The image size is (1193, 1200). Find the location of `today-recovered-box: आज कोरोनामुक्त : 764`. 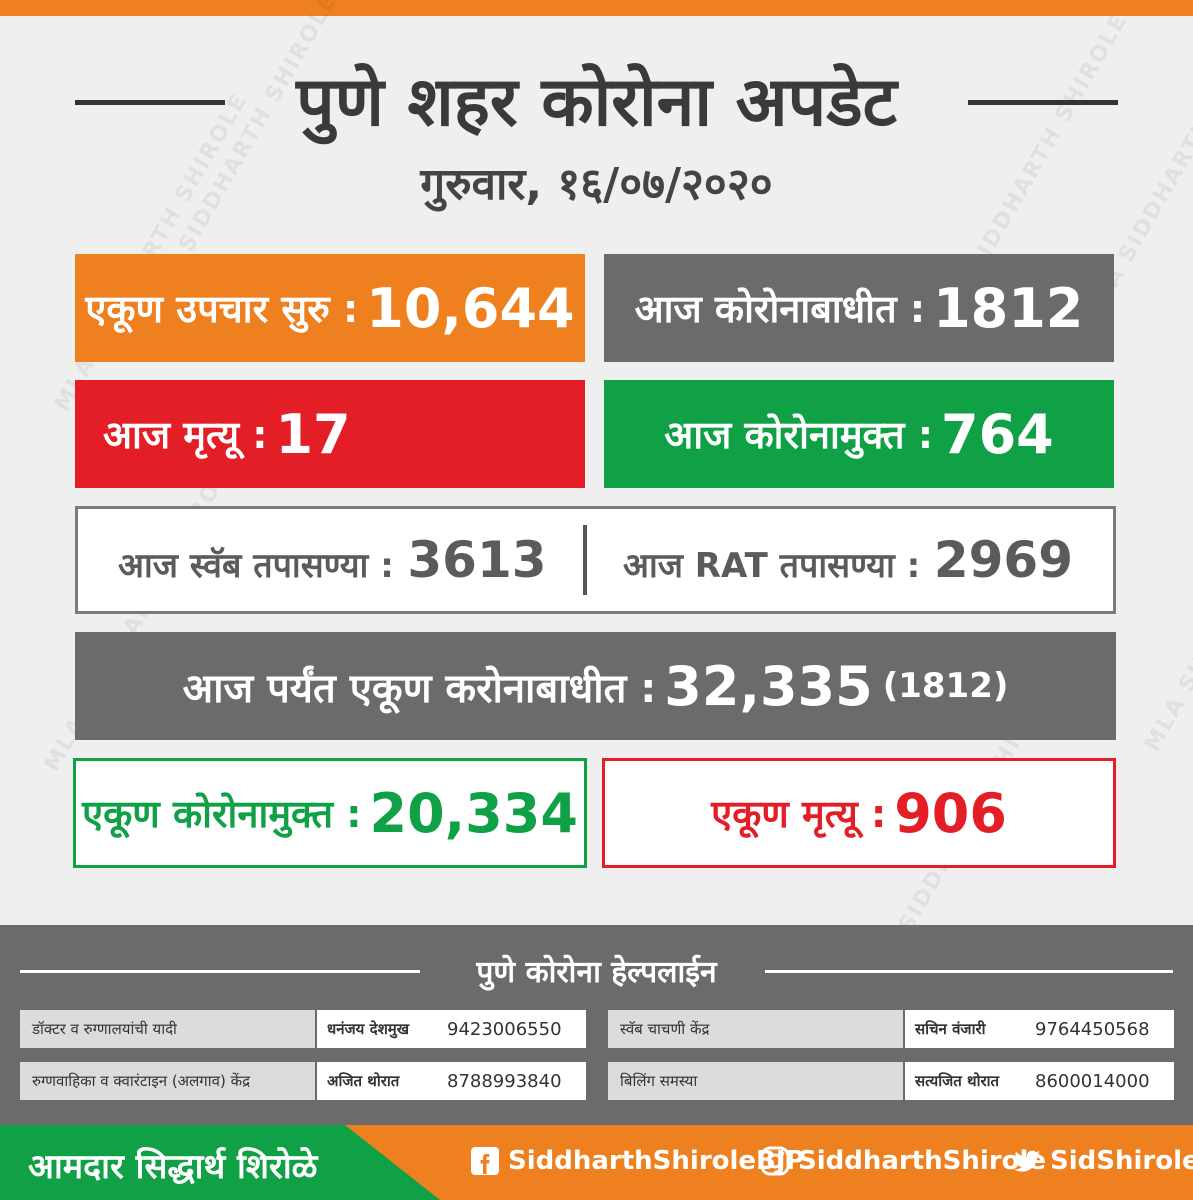

today-recovered-box: आज कोरोनामुक्त : 764 is located at coordinates (859, 434).